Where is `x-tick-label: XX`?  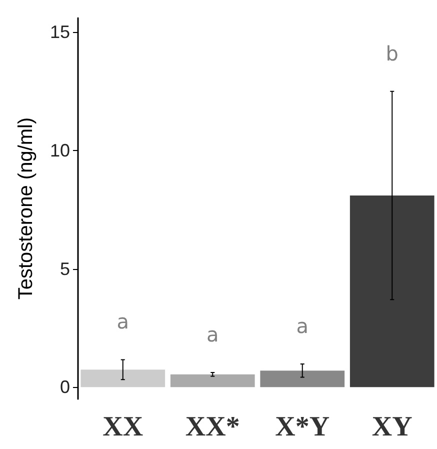 x-tick-label: XX is located at coordinates (123, 427).